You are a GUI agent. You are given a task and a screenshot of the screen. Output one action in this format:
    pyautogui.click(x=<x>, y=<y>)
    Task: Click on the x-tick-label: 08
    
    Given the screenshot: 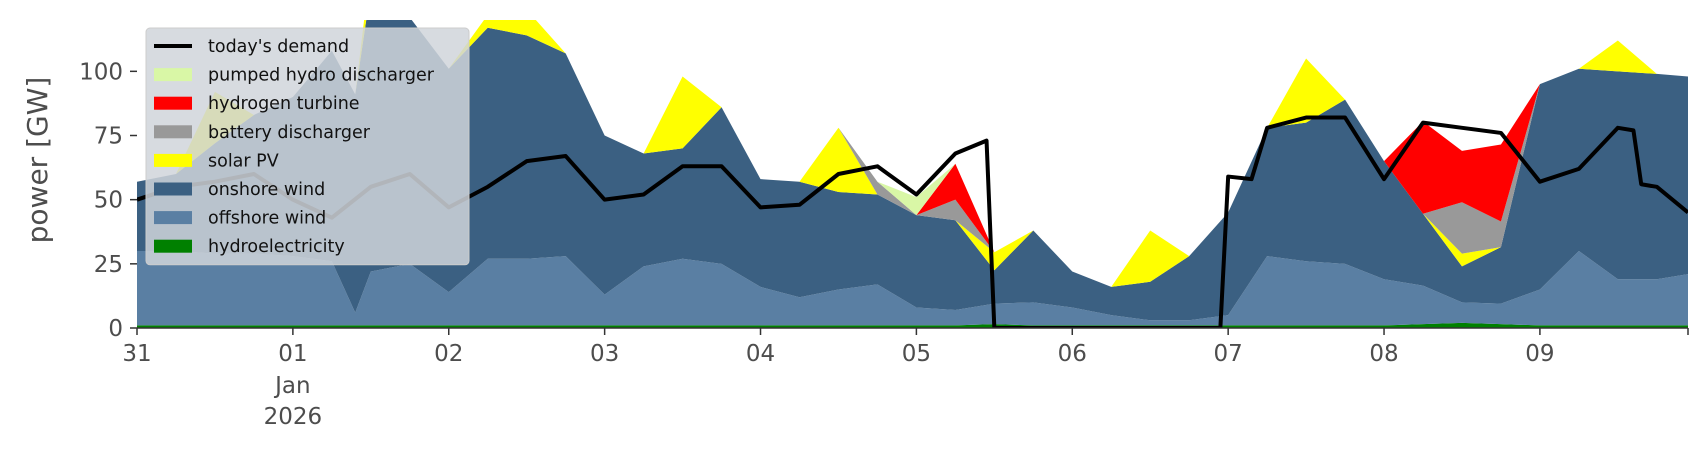 What is the action you would take?
    pyautogui.click(x=1383, y=354)
    